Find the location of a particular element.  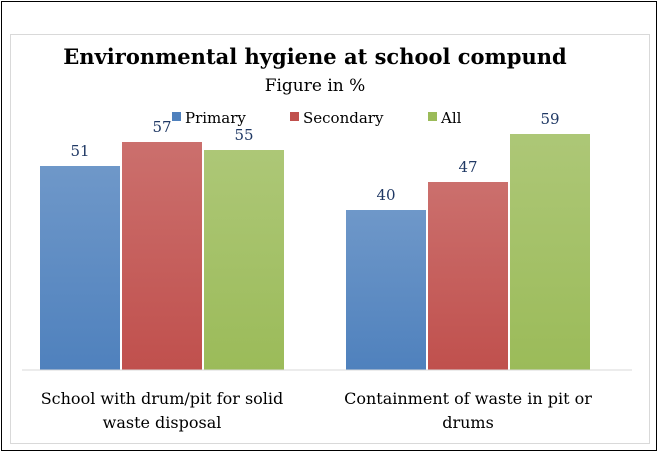

category-label-2-line-1: Containment of waste in pit or is located at coordinates (468, 398).